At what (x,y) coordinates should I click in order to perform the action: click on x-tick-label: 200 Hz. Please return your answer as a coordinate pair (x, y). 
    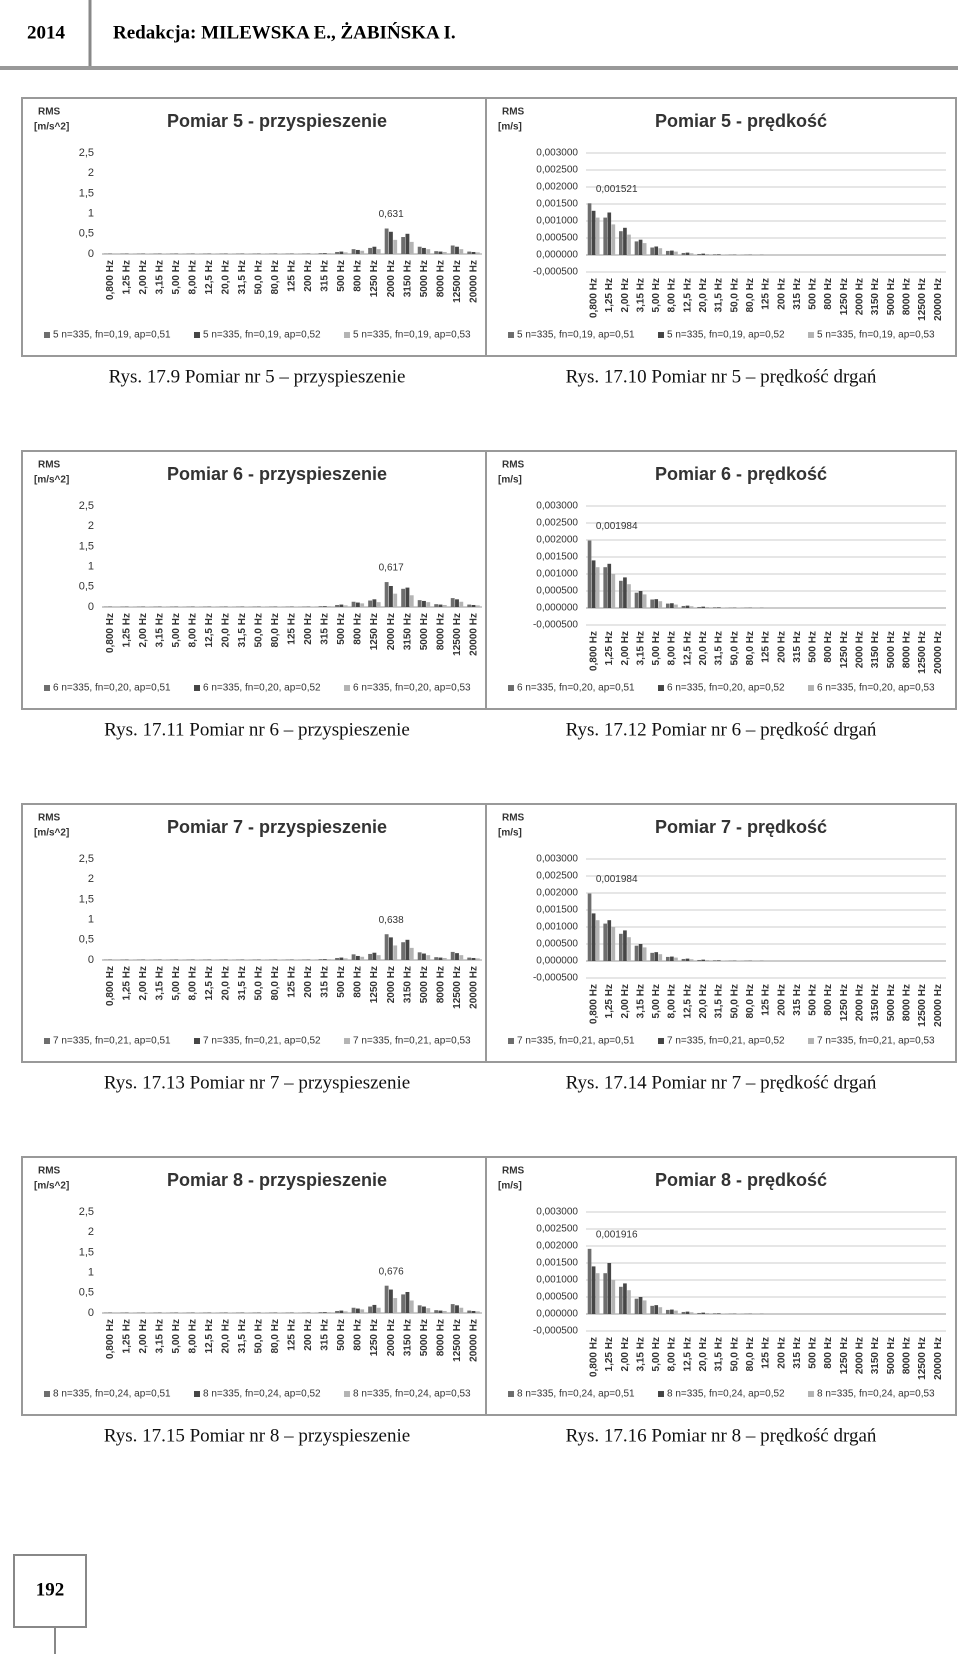
    Looking at the image, I should click on (308, 629).